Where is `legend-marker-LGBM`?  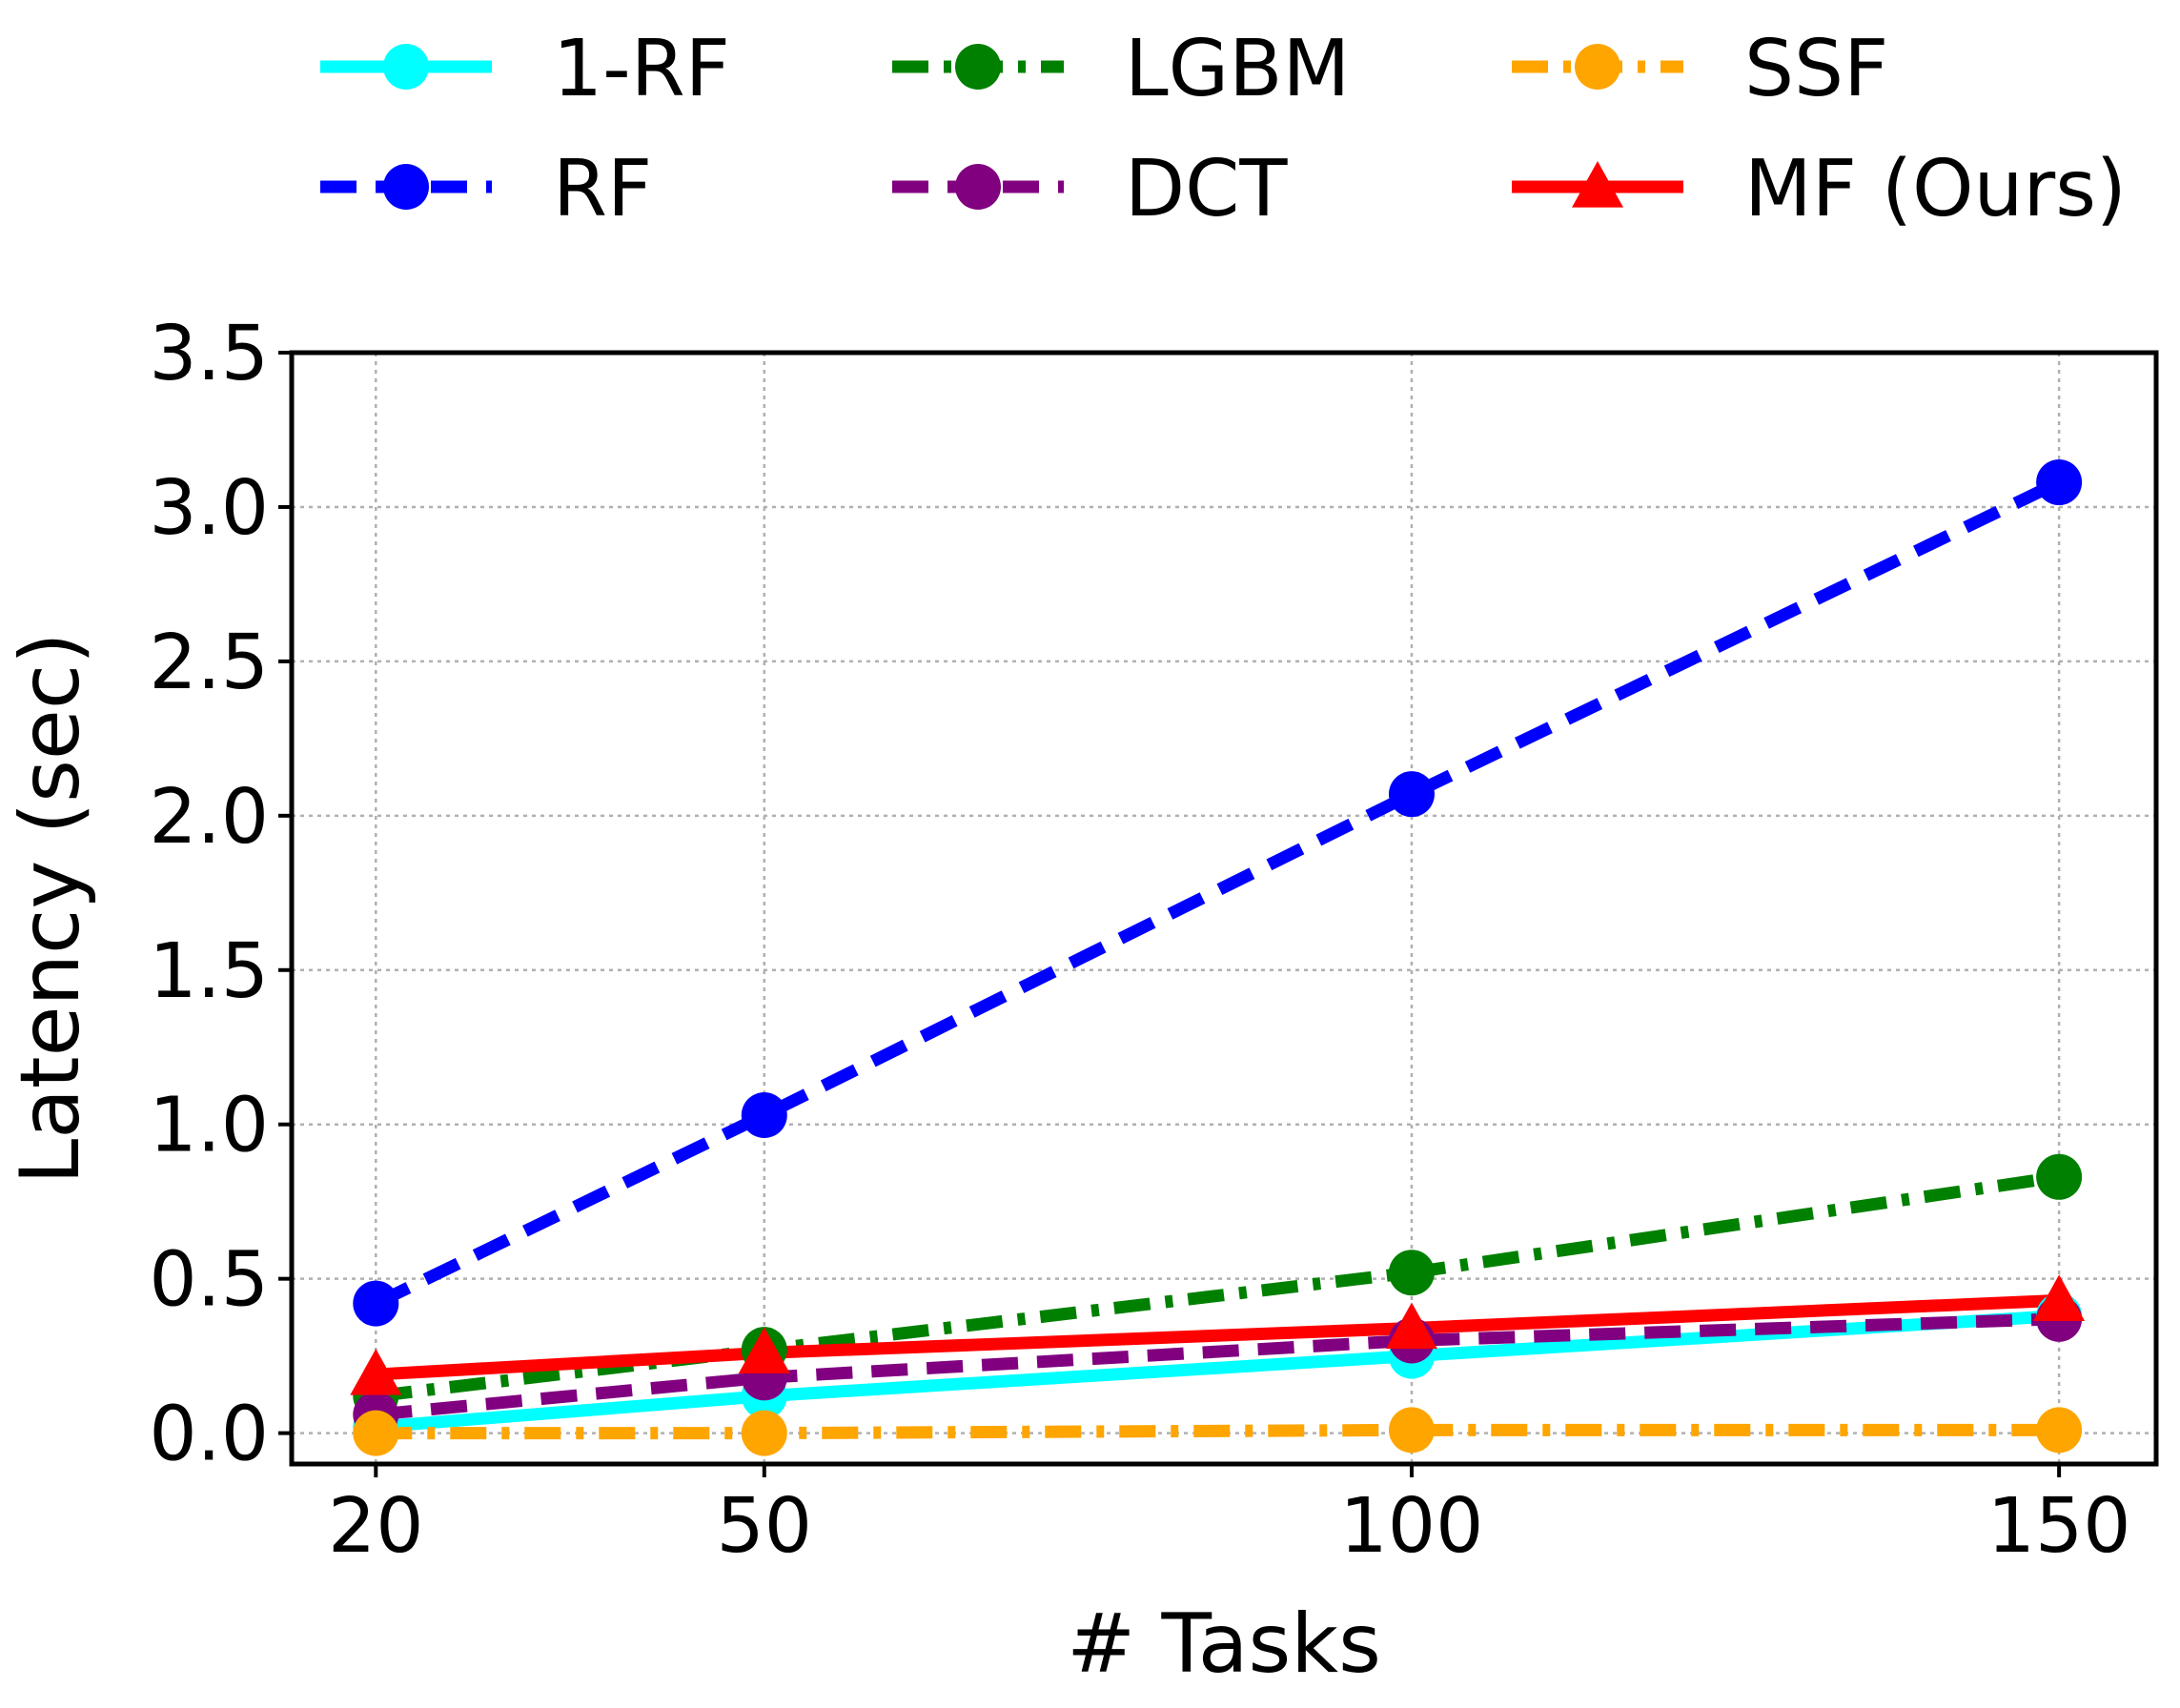 legend-marker-LGBM is located at coordinates (978, 67).